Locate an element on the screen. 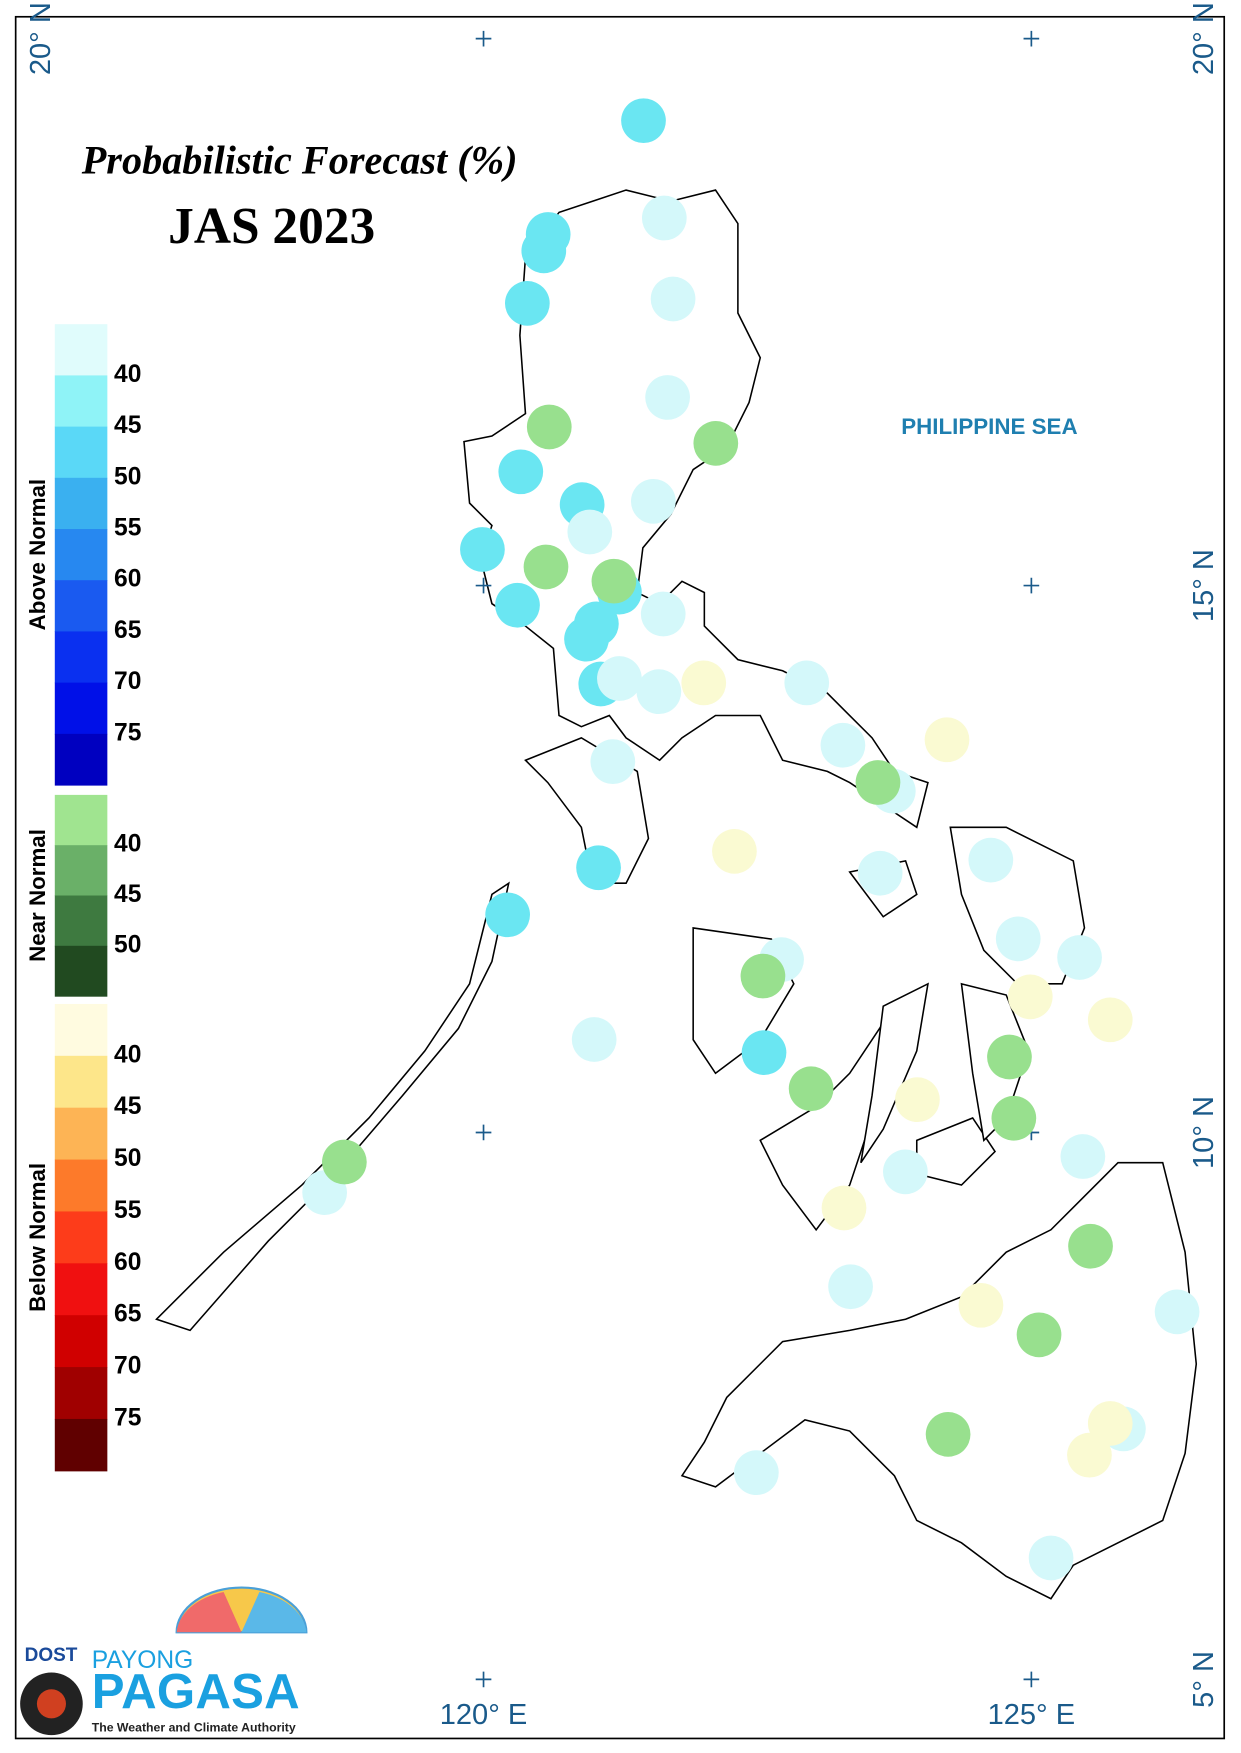 Image resolution: width=1241 pixels, height=1753 pixels. lat-tick-label: 20° N is located at coordinates (41, 38).